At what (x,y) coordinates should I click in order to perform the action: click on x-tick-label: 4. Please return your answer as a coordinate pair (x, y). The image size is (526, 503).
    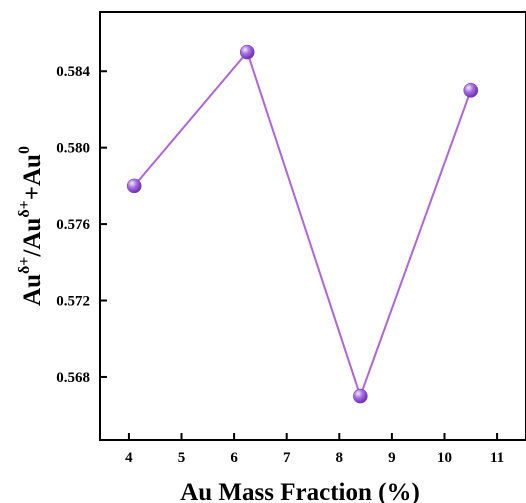
    Looking at the image, I should click on (129, 458).